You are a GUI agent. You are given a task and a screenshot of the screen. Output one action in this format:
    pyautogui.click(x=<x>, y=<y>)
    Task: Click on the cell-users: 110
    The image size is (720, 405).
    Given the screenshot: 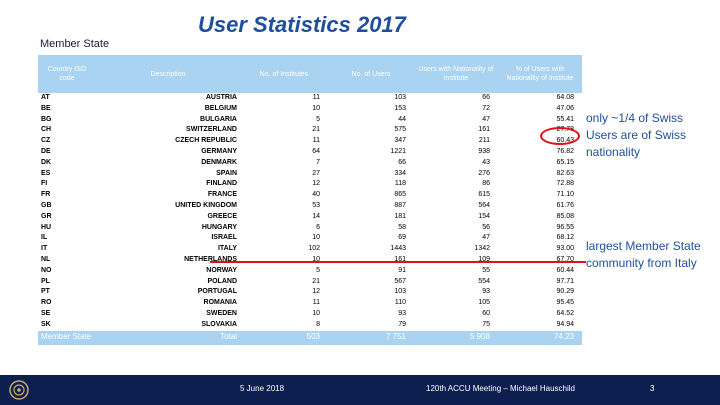 What is the action you would take?
    pyautogui.click(x=400, y=303)
    